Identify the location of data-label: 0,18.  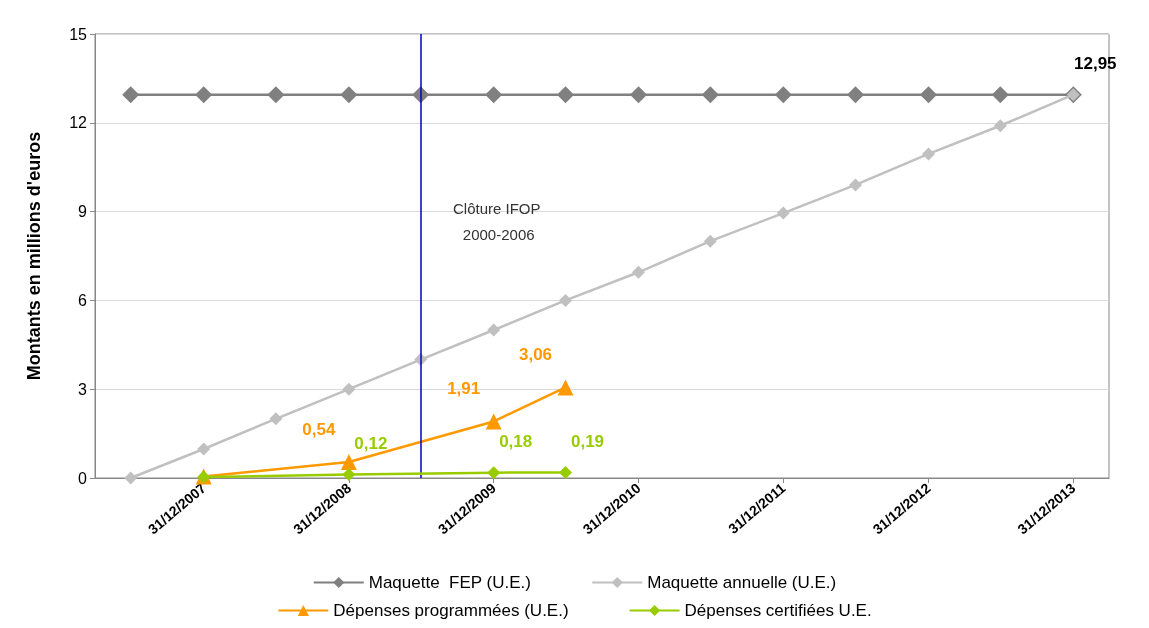
(516, 442).